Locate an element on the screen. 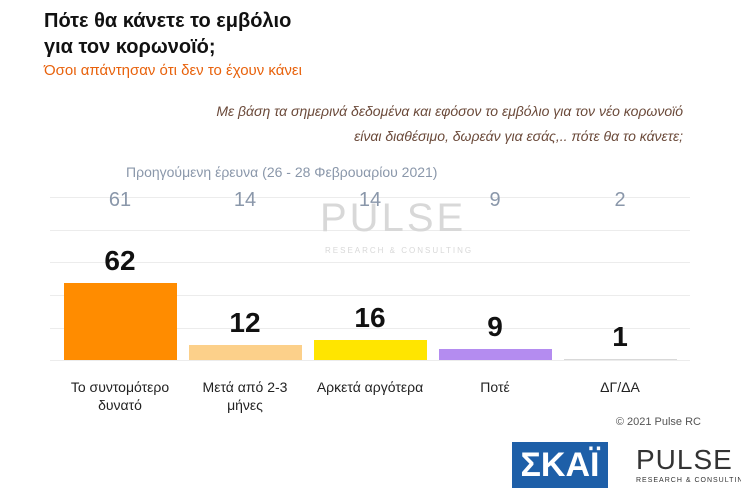 The height and width of the screenshot is (500, 741). value-label: 9 is located at coordinates (495, 326).